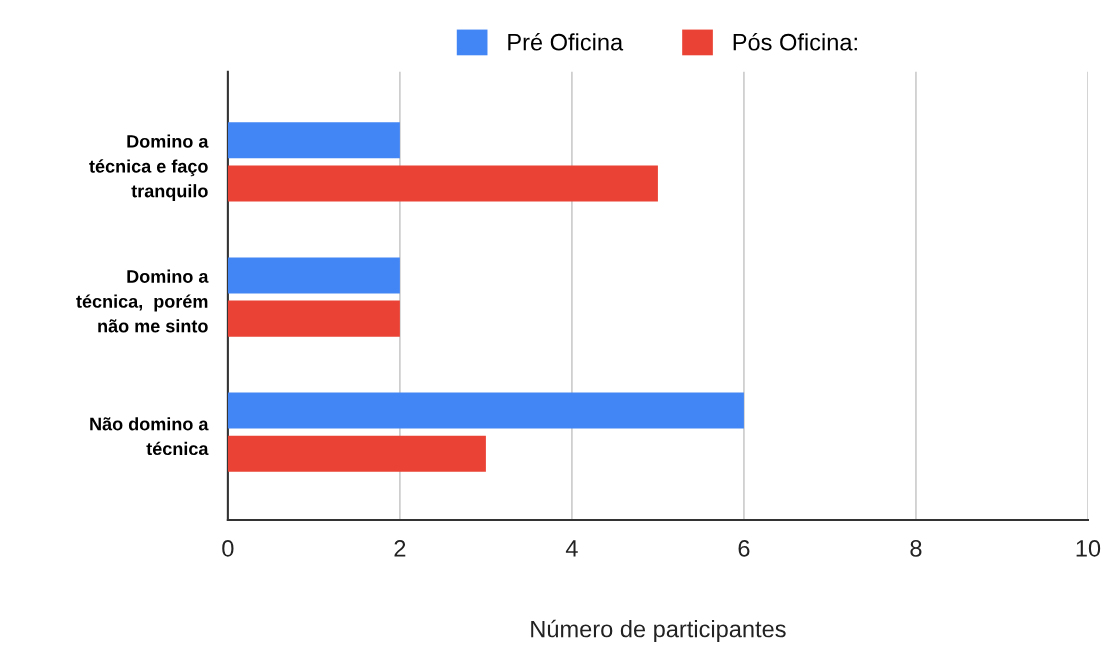  I want to click on x-tick-label: 0, so click(228, 548).